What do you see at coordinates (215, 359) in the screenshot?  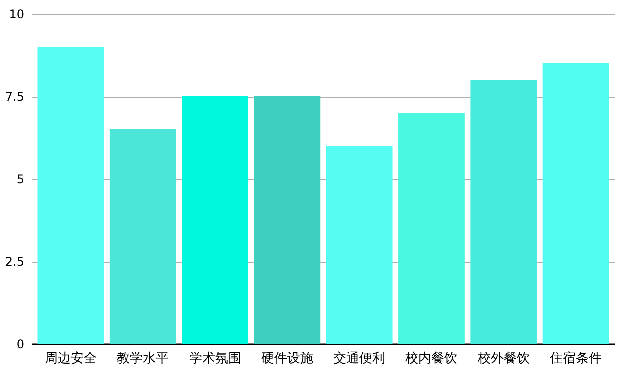 I see `x-tick-label: 学术氛围` at bounding box center [215, 359].